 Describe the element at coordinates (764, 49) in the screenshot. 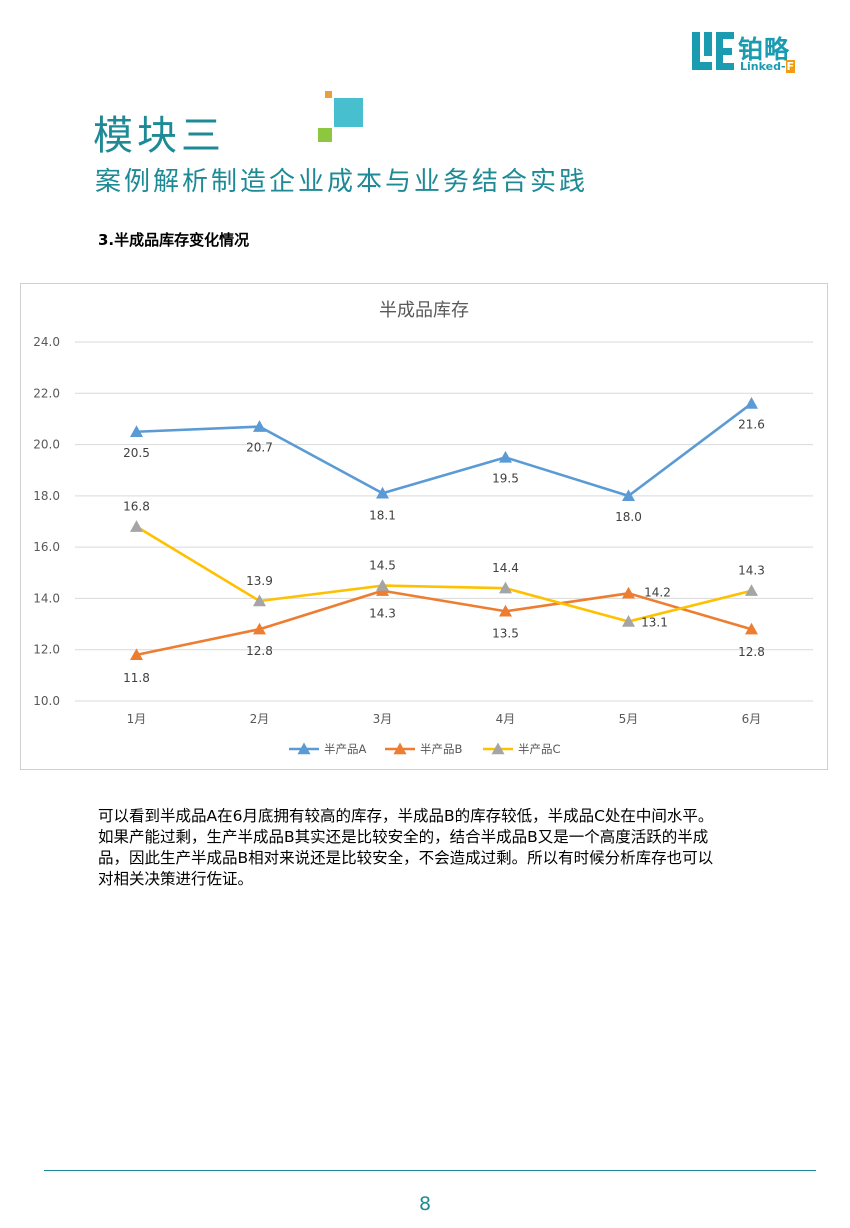

I see `logo-chinese-name: 铂略` at that location.